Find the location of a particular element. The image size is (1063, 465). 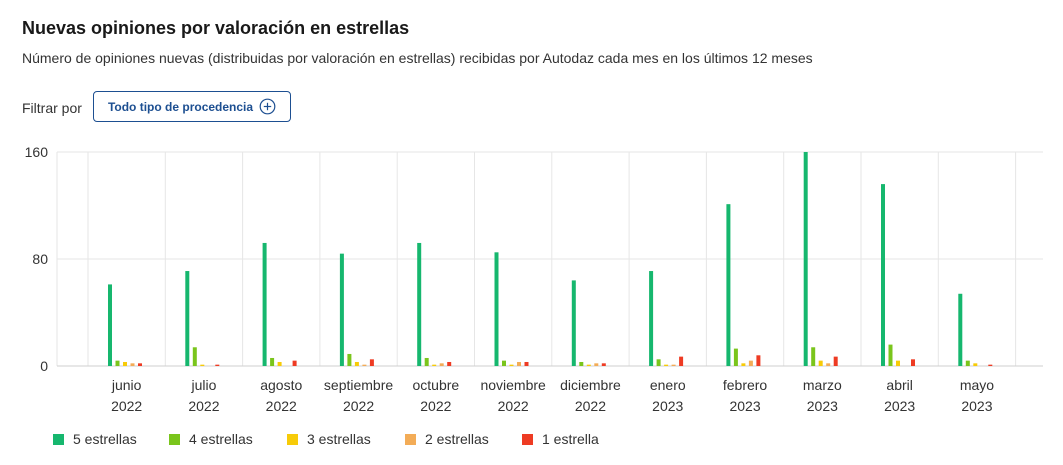

bar-4-estrellas-enero is located at coordinates (658, 362).